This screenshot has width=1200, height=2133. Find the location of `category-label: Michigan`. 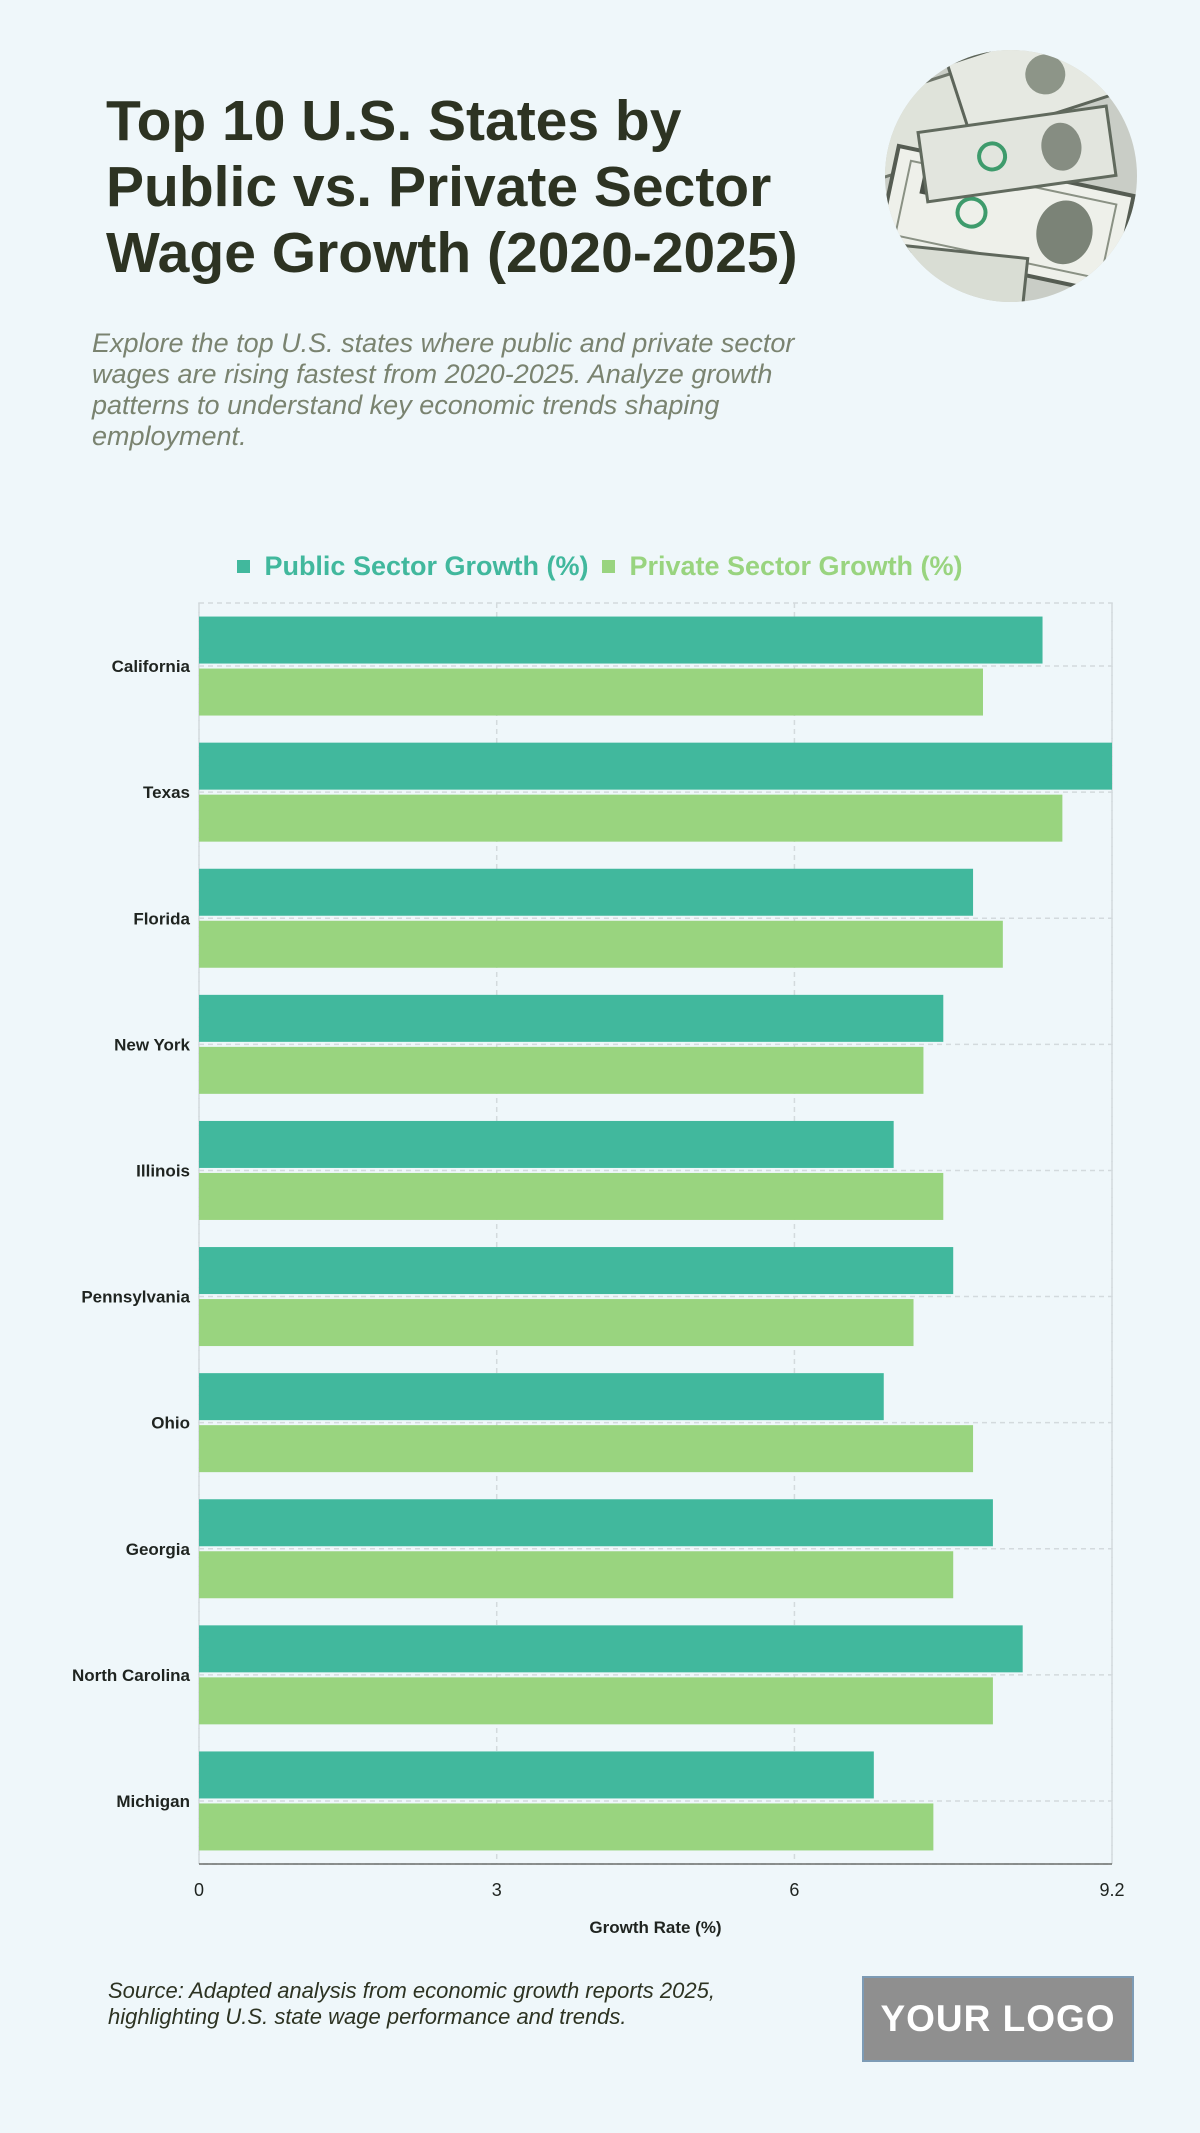

category-label: Michigan is located at coordinates (153, 1801).